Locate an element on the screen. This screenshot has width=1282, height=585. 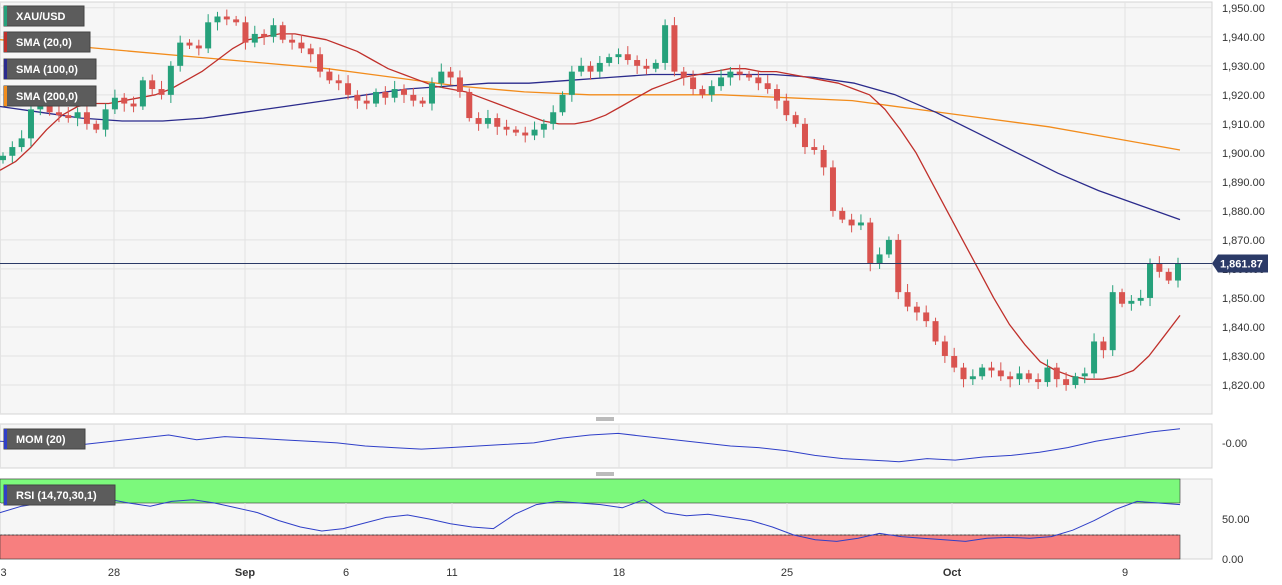
mom-splitter-handle is located at coordinates (605, 419).